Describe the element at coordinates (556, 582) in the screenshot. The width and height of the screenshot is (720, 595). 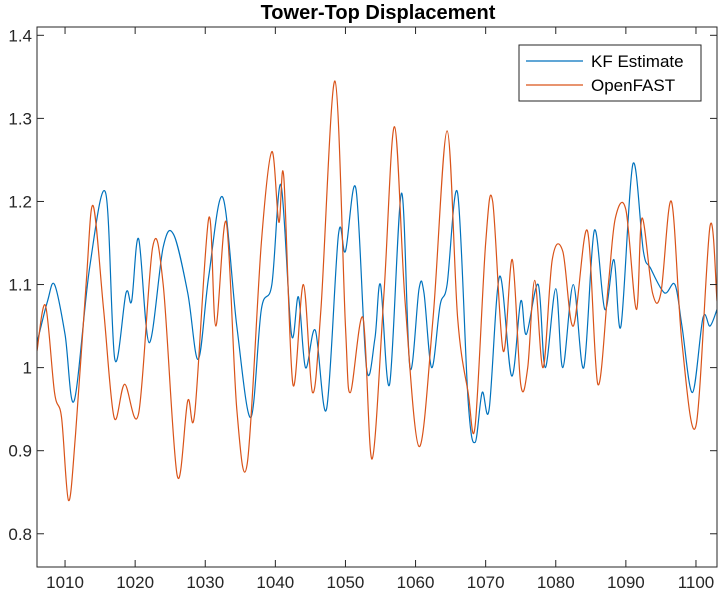
I see `x-tick-label: 1080` at that location.